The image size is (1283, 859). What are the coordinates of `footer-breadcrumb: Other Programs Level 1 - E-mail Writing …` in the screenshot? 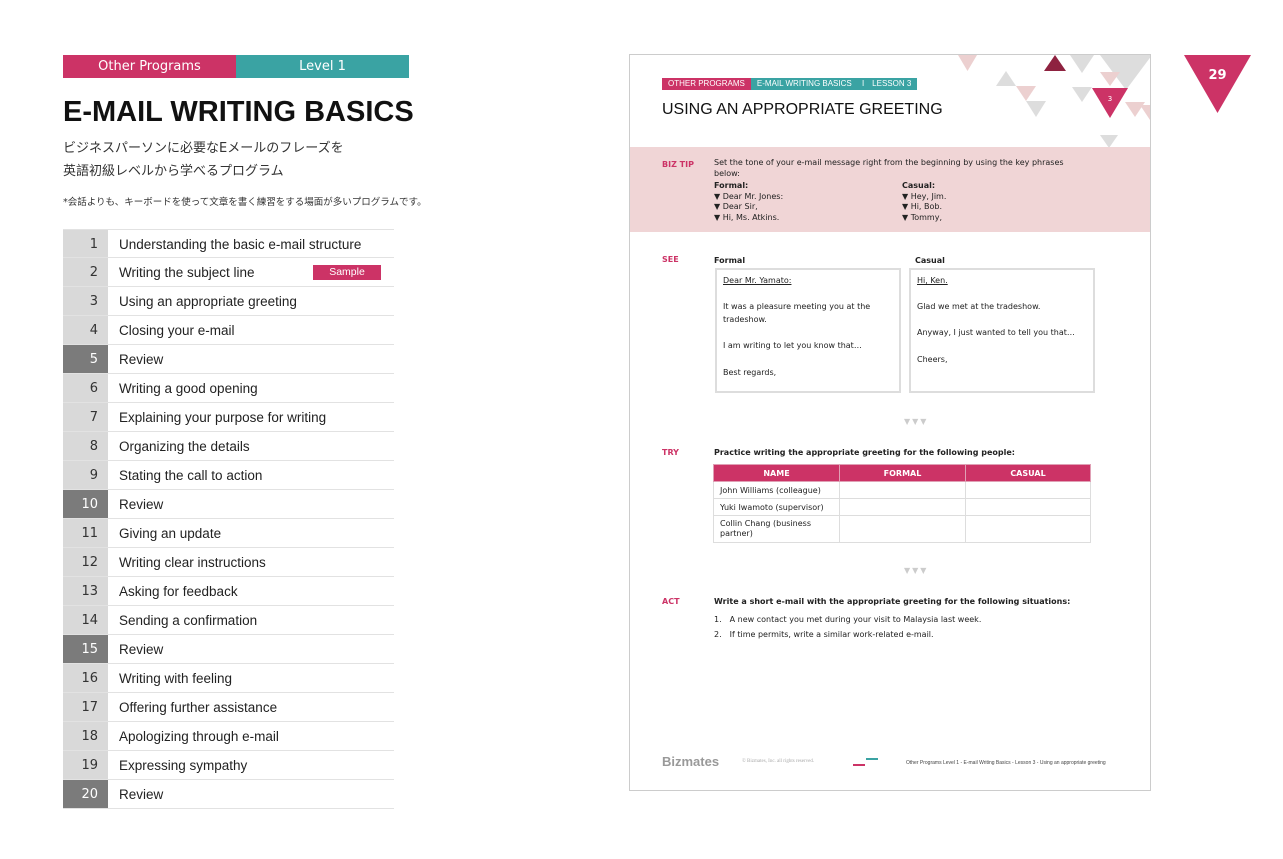 It's located at (1006, 763).